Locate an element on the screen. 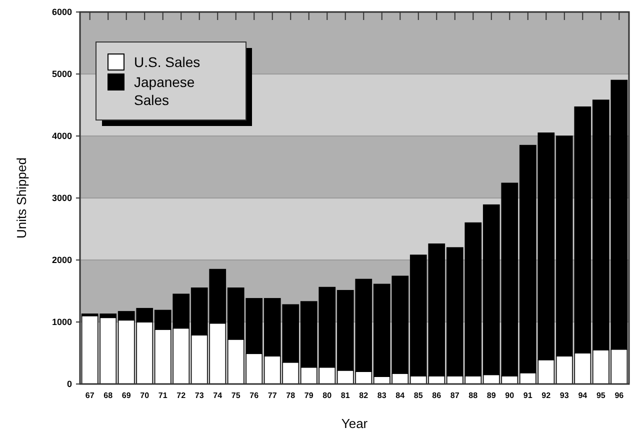  x-tick-label: 87 is located at coordinates (455, 395).